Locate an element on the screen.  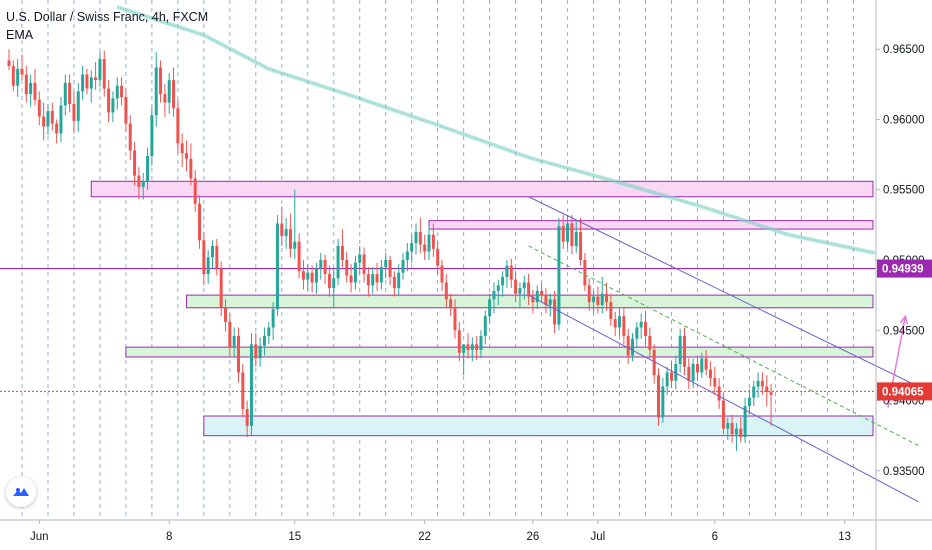
price-tag-label: 0.94065 is located at coordinates (903, 392).